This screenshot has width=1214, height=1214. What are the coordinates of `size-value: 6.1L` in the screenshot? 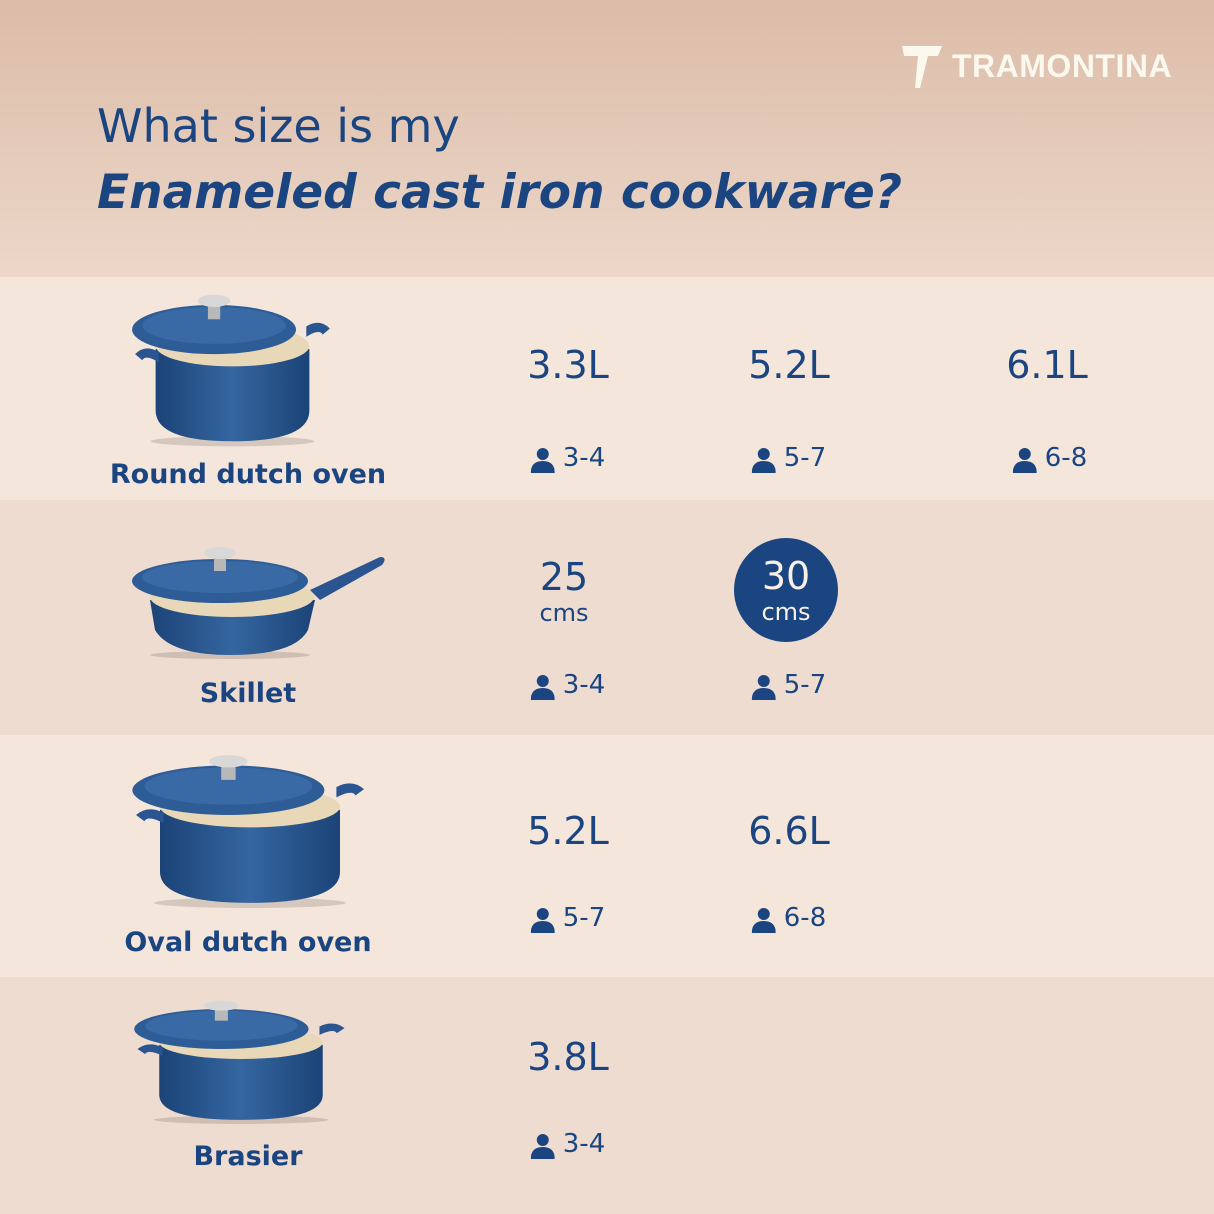 It's located at (1047, 365).